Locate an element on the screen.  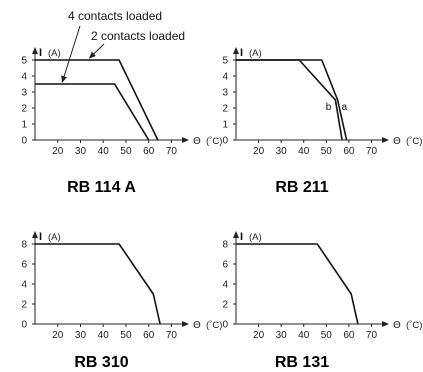
series-label: a is located at coordinates (345, 107).